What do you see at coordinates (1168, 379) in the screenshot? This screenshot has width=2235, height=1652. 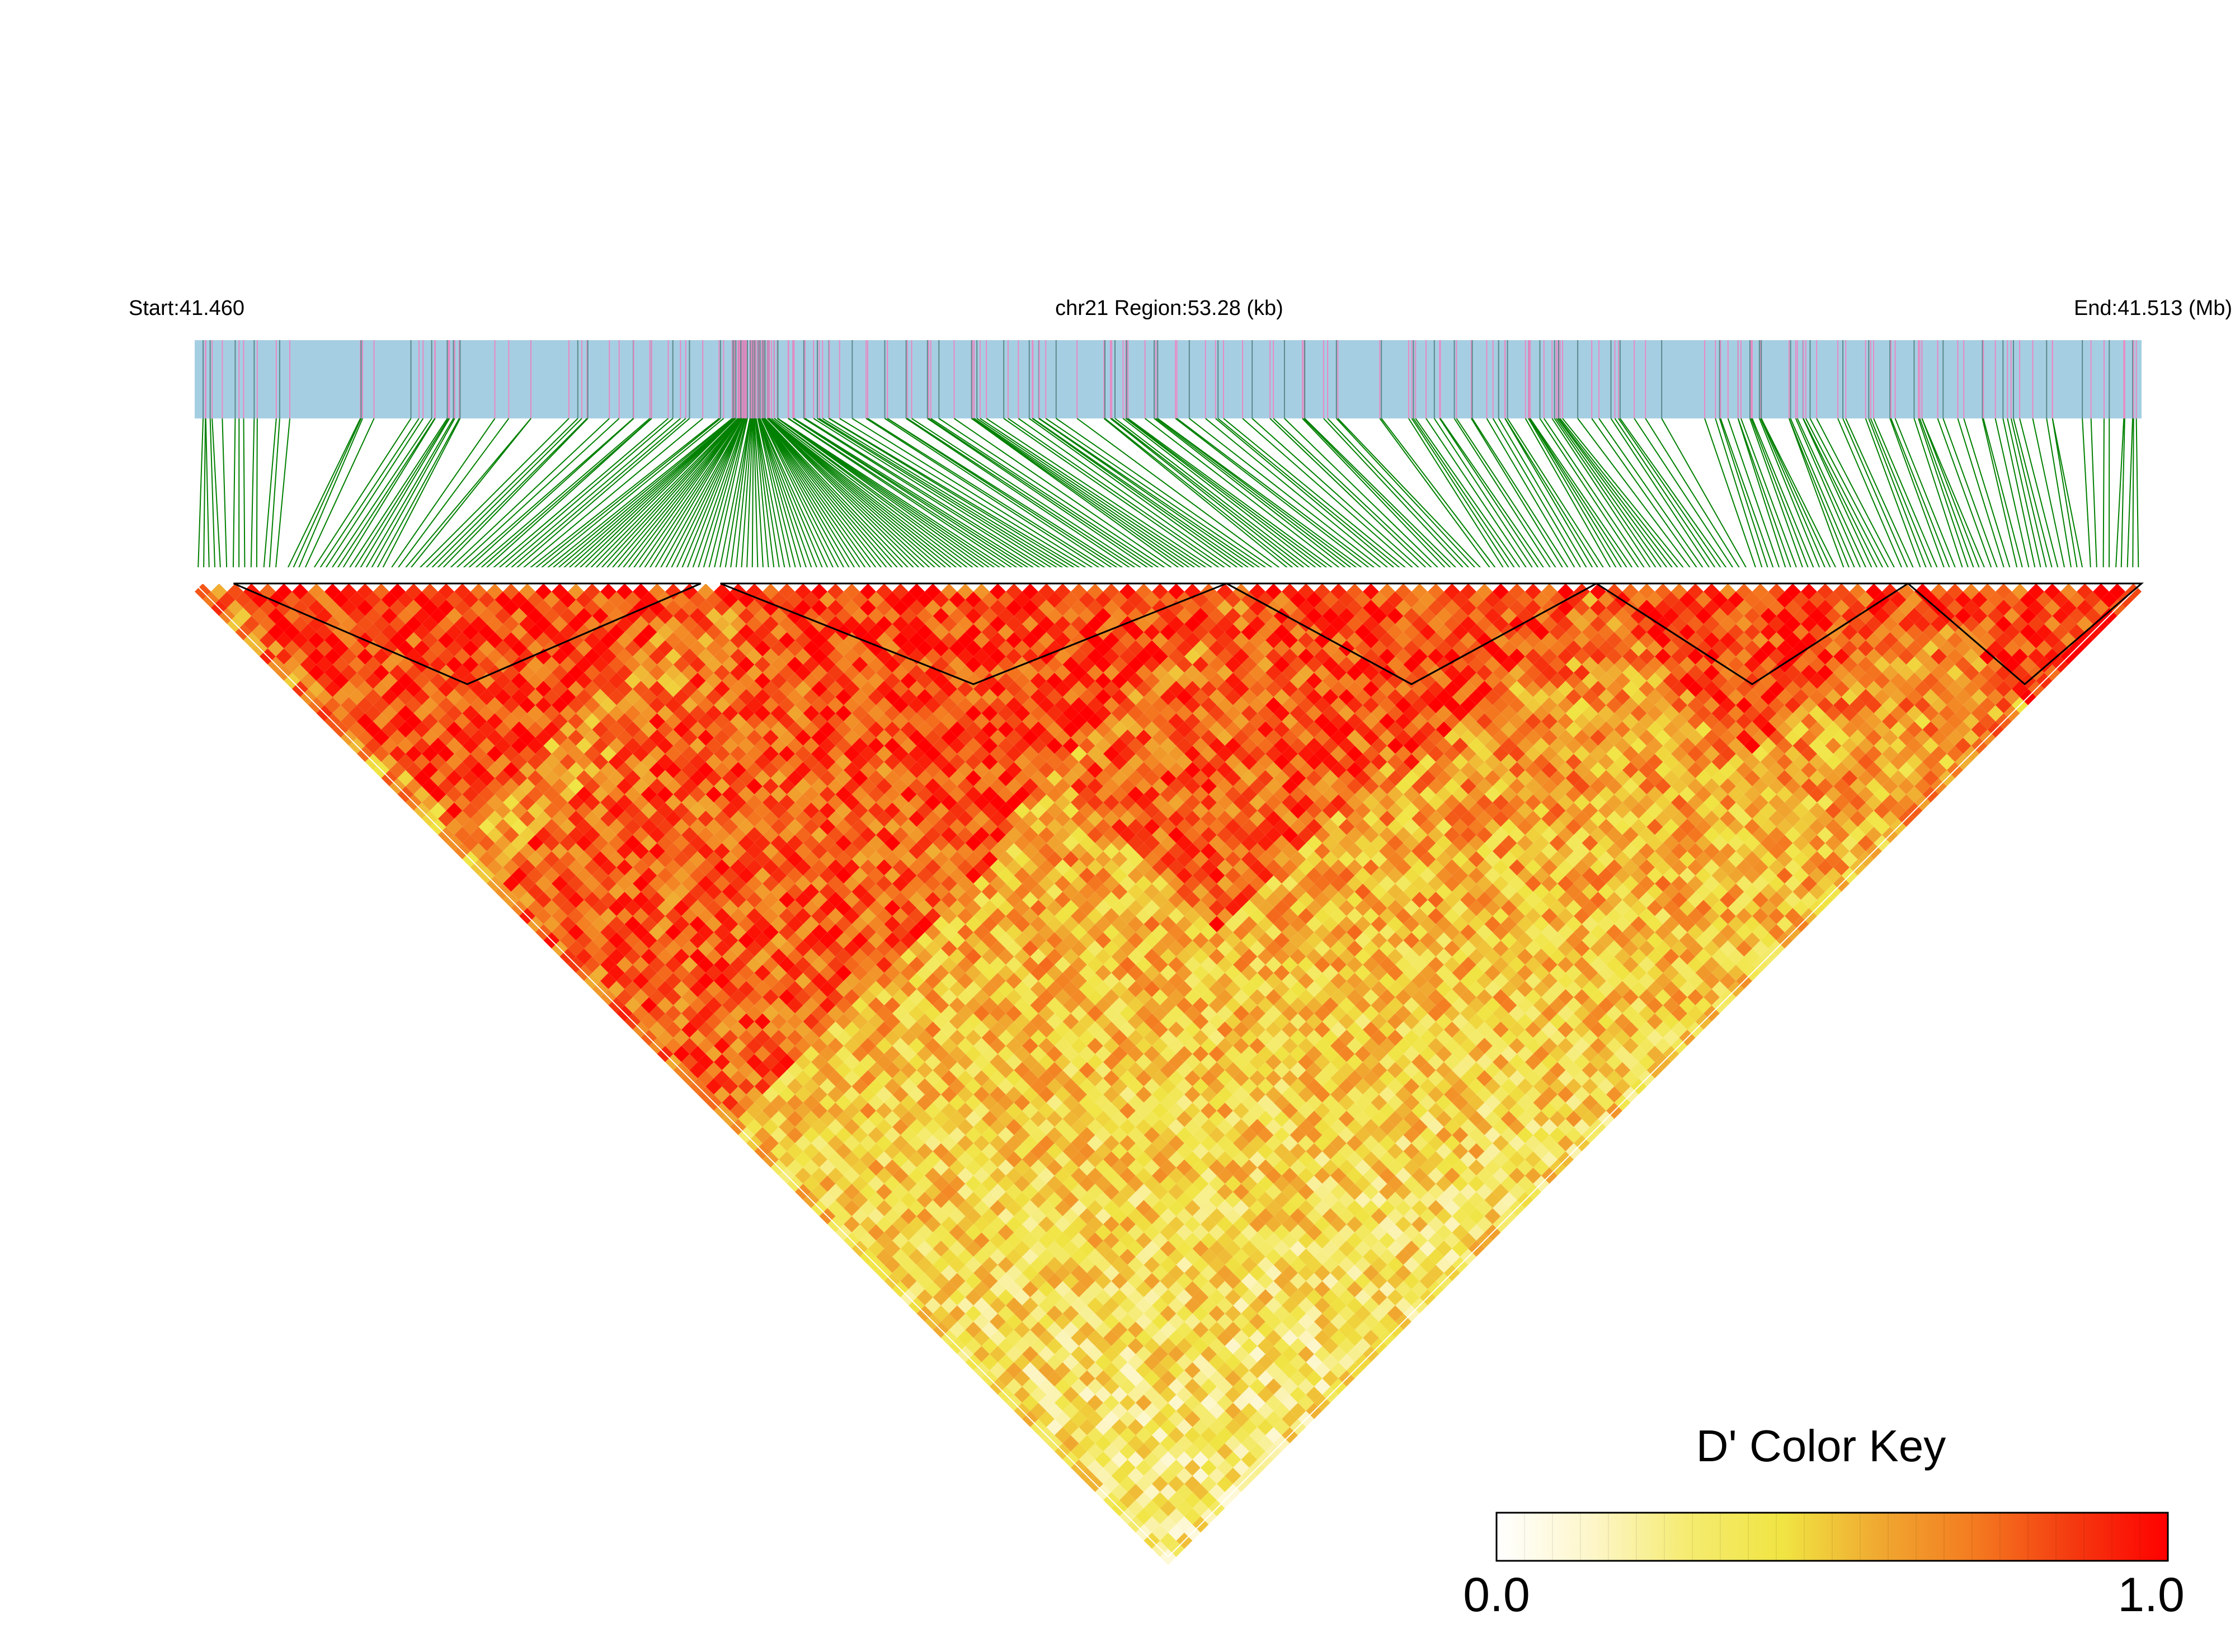 I see `snp-position-track` at bounding box center [1168, 379].